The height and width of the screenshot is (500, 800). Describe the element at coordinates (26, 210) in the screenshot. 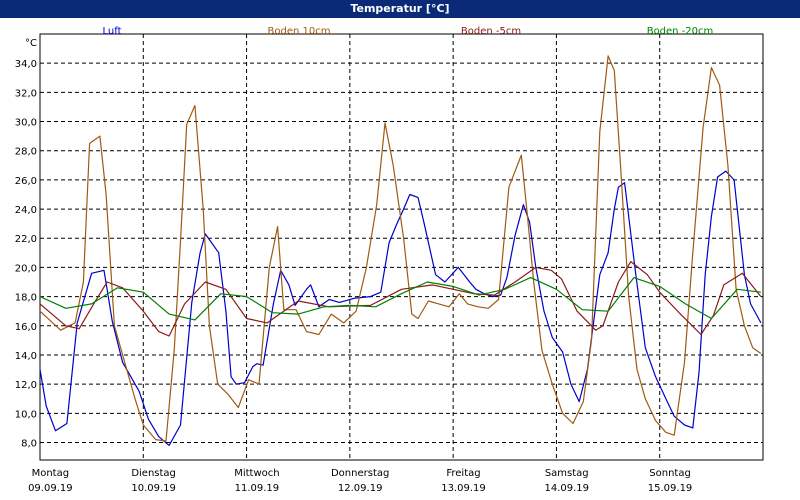

I see `y-tick-label: 24,0` at that location.